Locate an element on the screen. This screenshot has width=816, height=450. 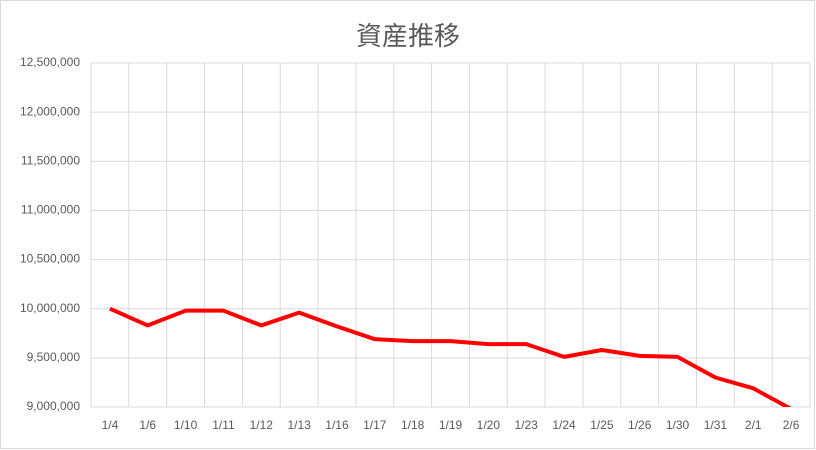
x-tick-label: 1/24 is located at coordinates (564, 425).